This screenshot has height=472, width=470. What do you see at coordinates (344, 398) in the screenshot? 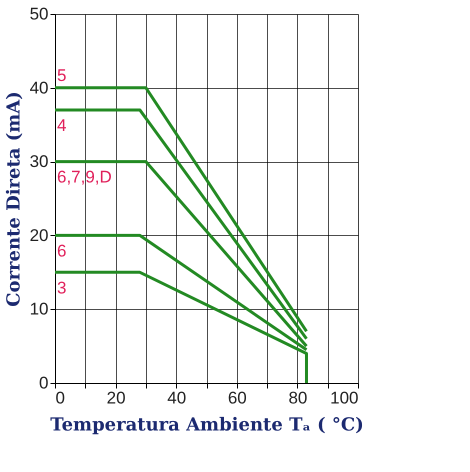
I see `x-tick-label: 100` at bounding box center [344, 398].